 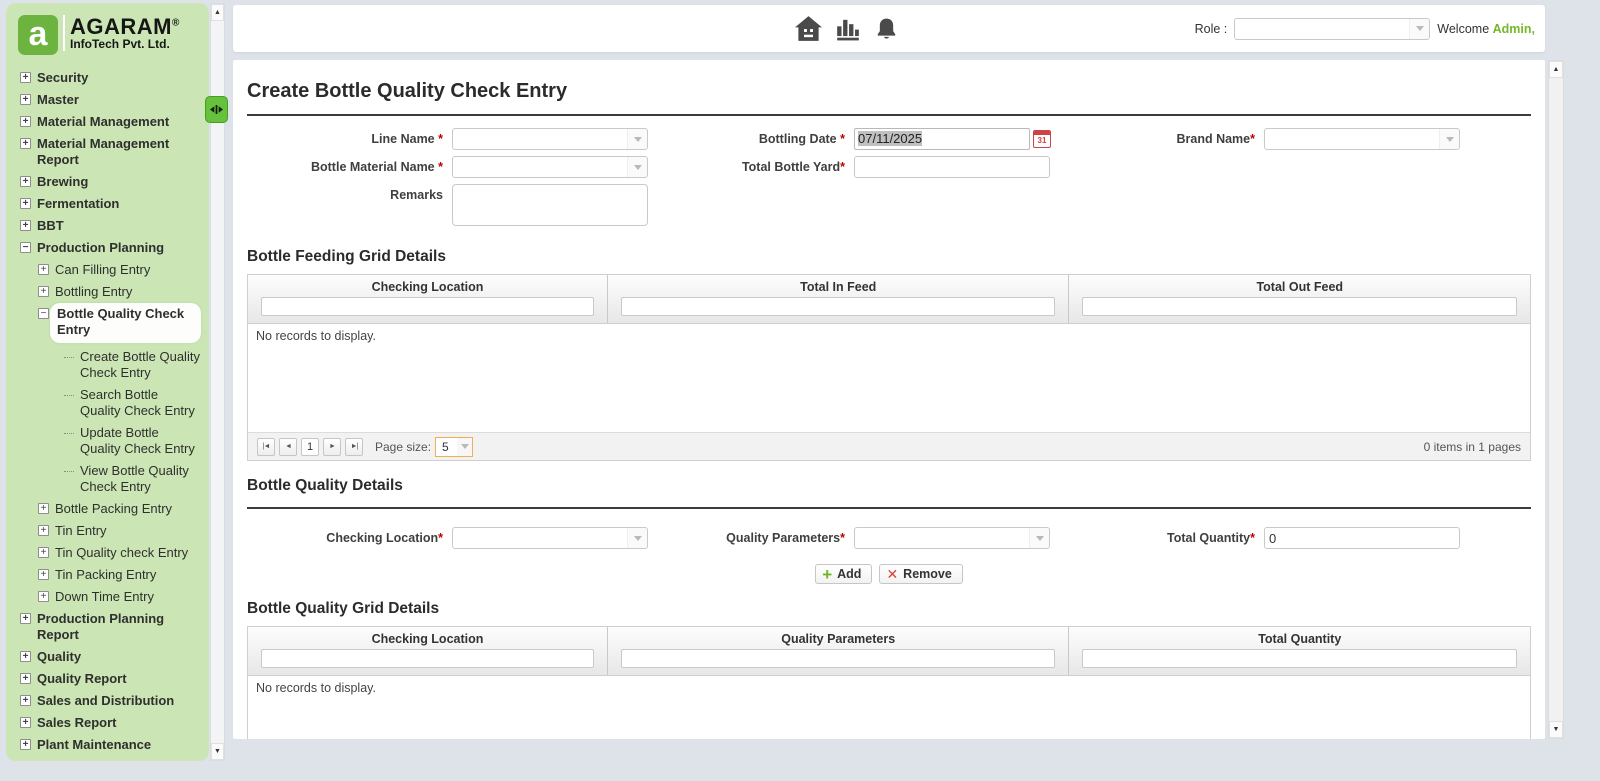 I want to click on sidebar-item: − Production Planning, so click(x=105, y=248).